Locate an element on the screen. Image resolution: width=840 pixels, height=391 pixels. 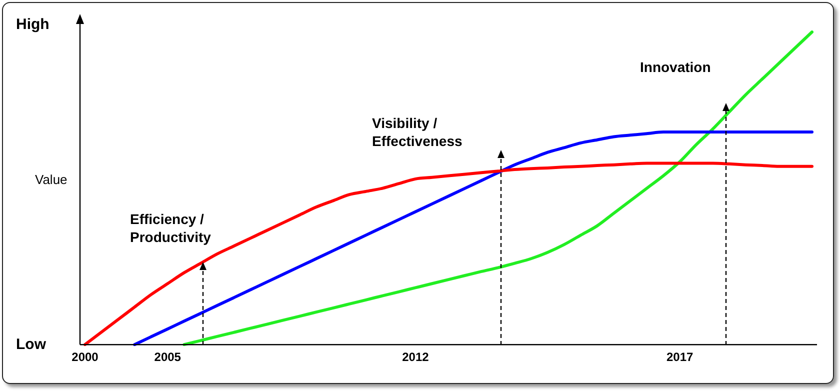
annotation: Efficiency / Productivity is located at coordinates (171, 228).